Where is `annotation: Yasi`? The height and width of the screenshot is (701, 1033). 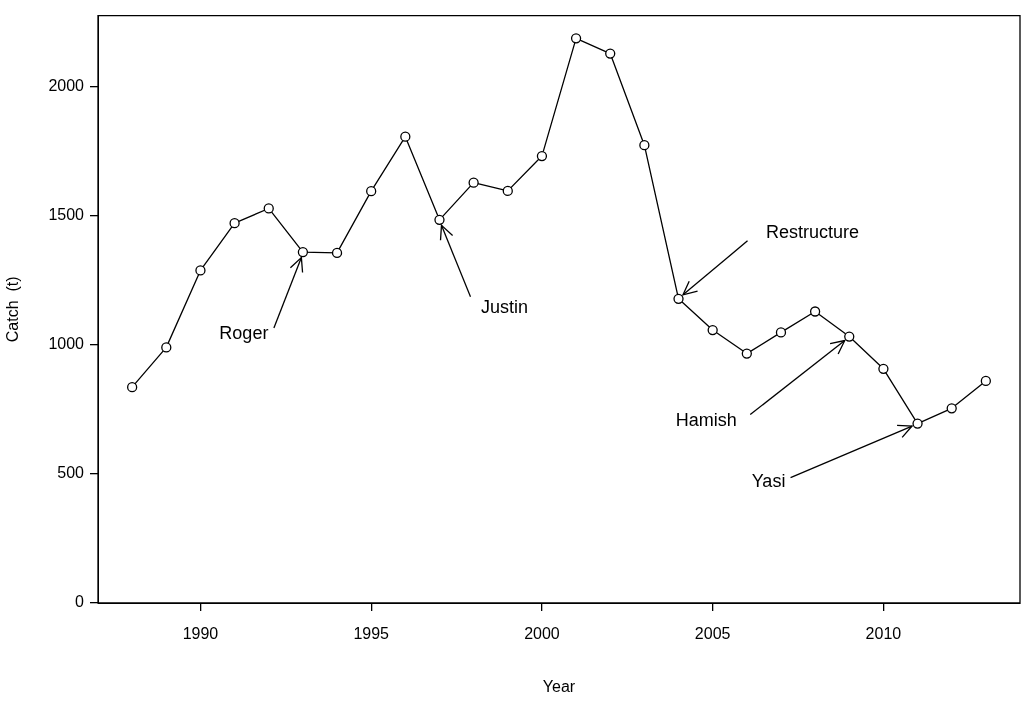 annotation: Yasi is located at coordinates (768, 480).